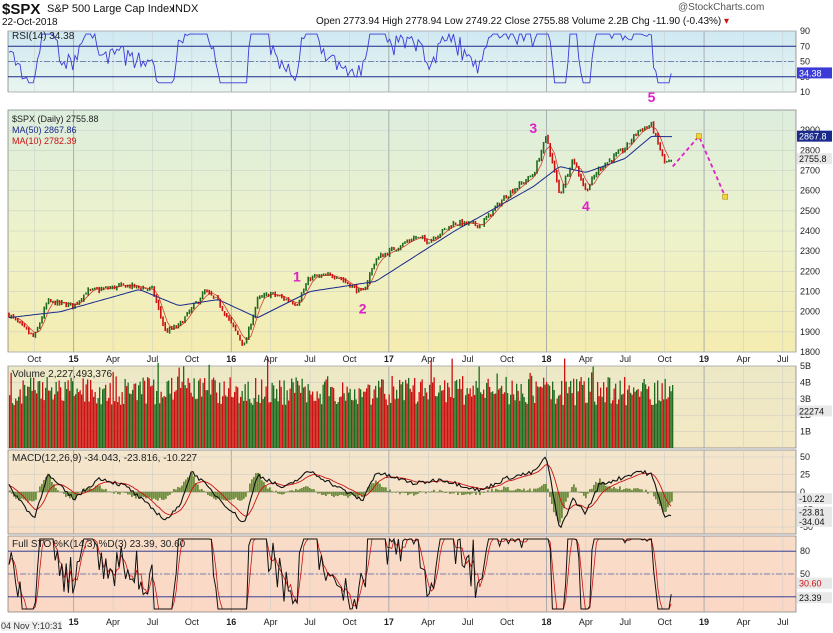 The height and width of the screenshot is (633, 833). Describe the element at coordinates (586, 622) in the screenshot. I see `sto-x-tick-label: Apr` at that location.